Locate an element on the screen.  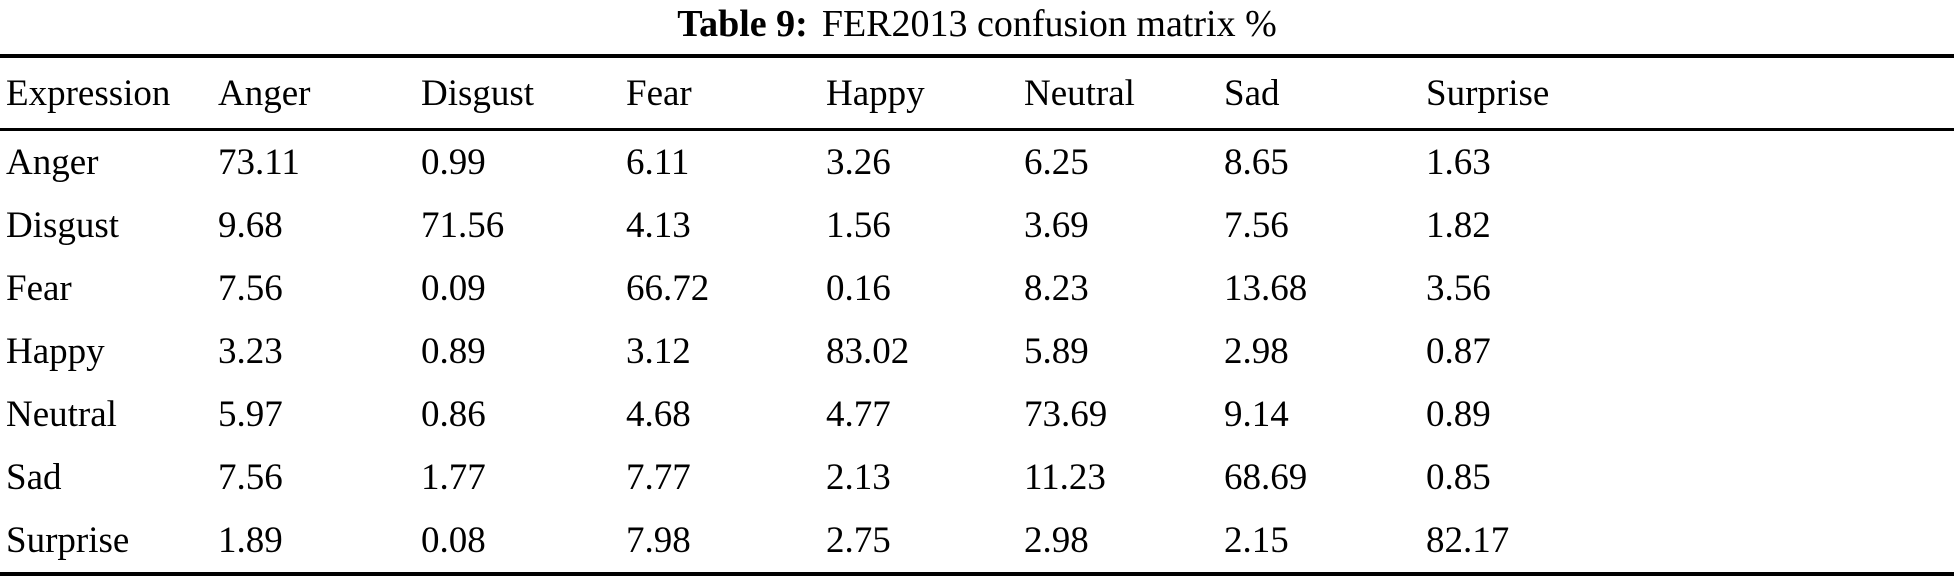
row-label: Sad is located at coordinates (34, 477).